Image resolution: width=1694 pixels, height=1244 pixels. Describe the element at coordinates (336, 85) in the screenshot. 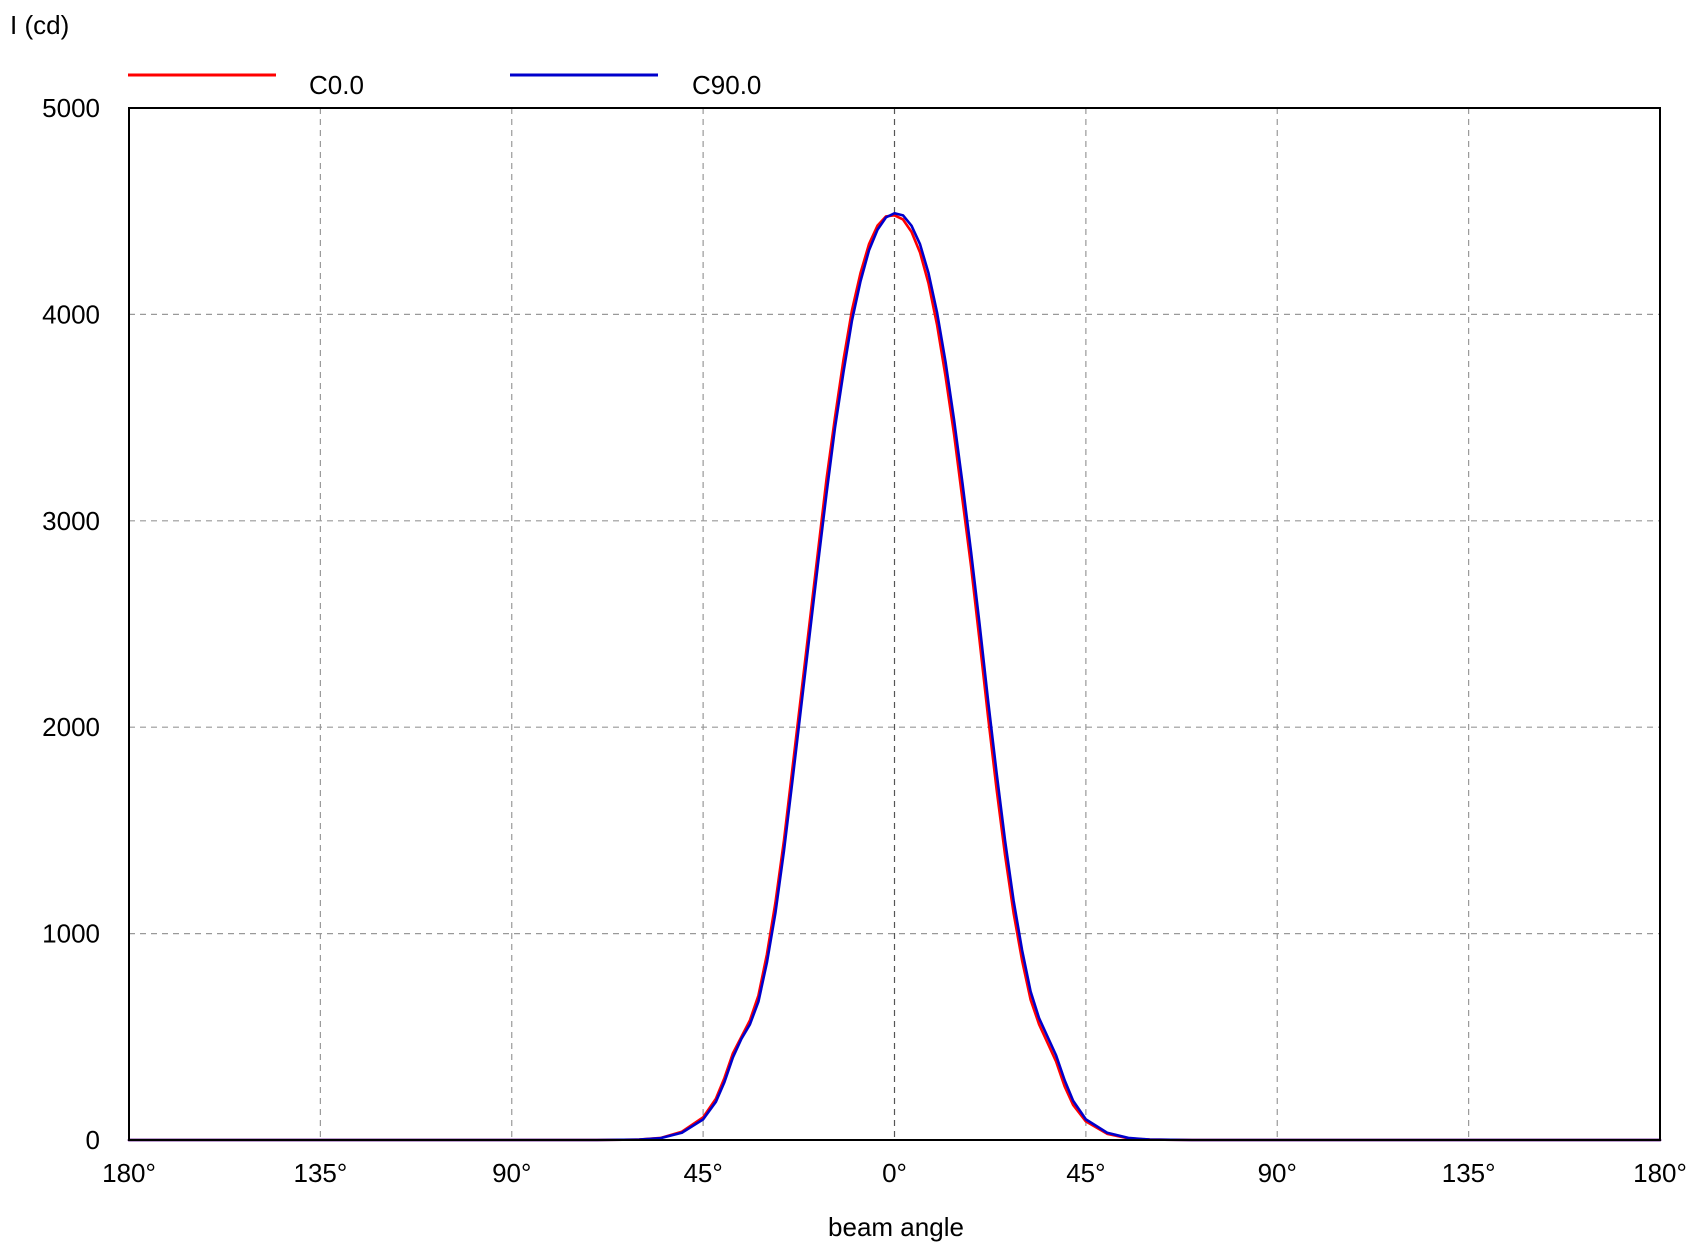

I see `legend-label-c0: C0.0` at that location.